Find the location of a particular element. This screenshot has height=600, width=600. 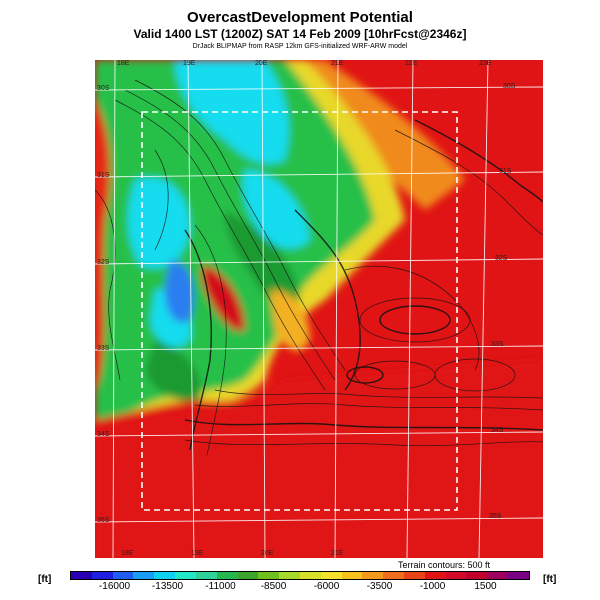

lon-label-top-18e: 18E is located at coordinates (123, 63).